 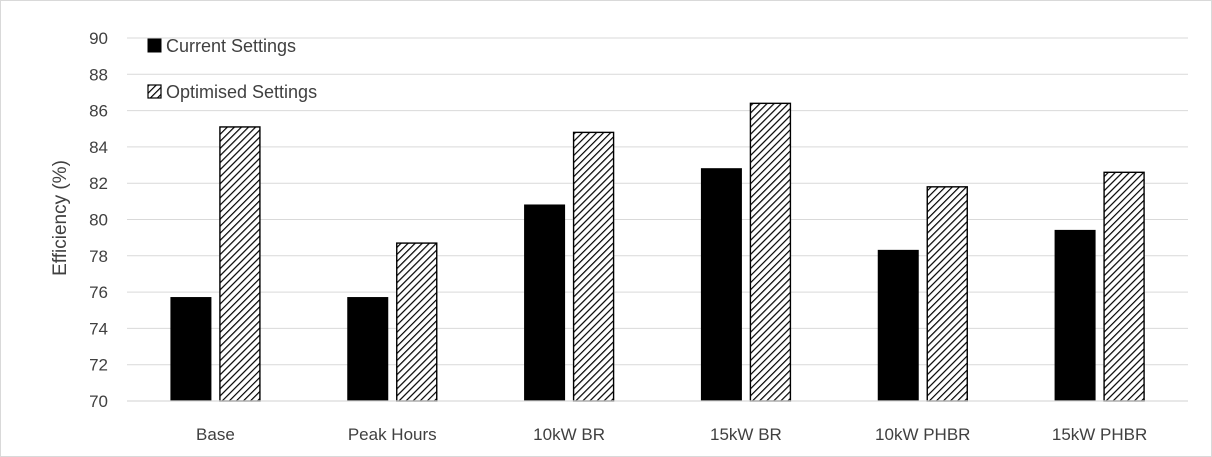 What do you see at coordinates (922, 434) in the screenshot?
I see `x-category-label: 10kW PHBR` at bounding box center [922, 434].